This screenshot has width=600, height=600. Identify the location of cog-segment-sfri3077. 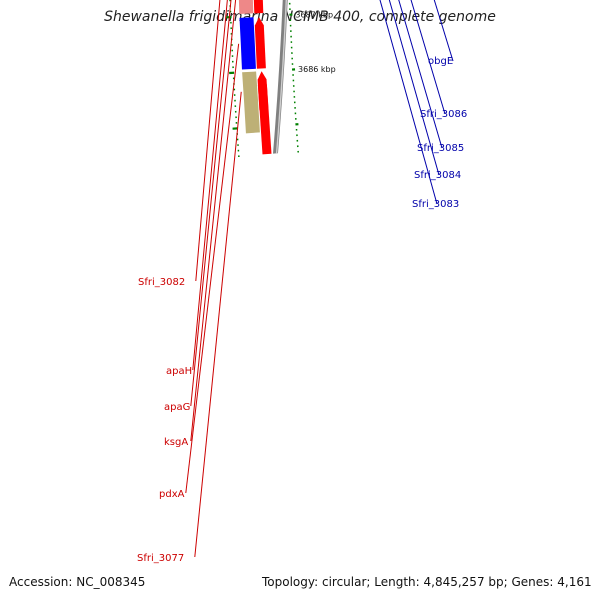
(251, 102).